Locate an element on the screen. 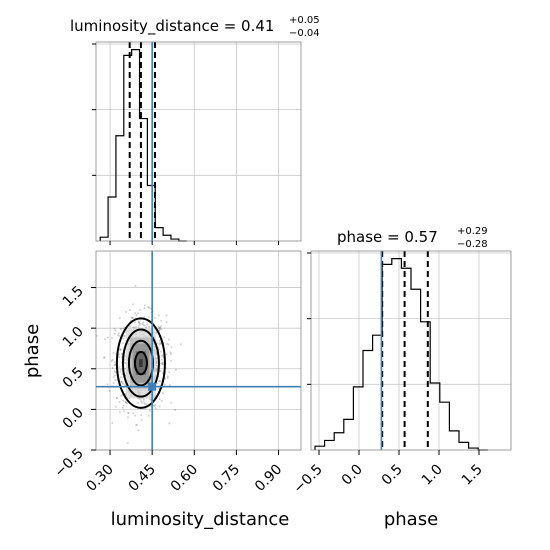  density-xtick-label: 0.60 is located at coordinates (184, 478).